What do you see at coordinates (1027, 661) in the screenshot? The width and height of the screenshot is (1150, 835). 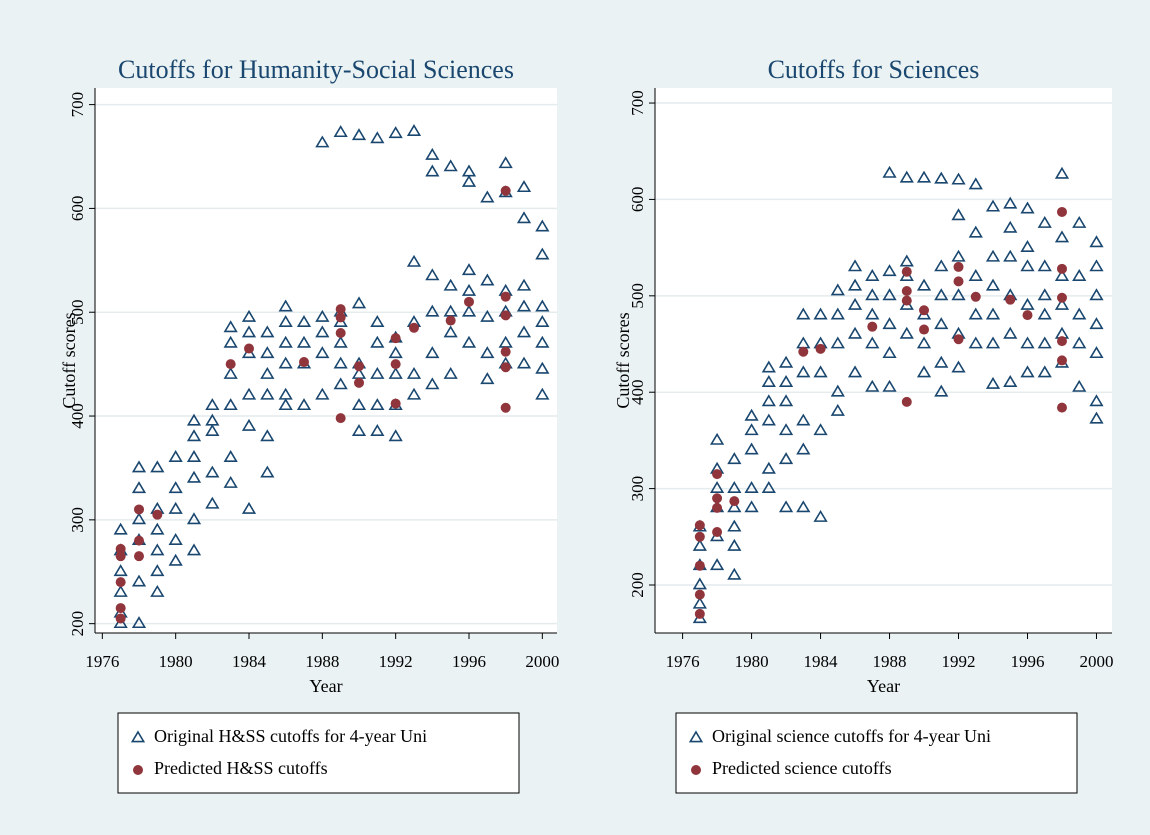 I see `x-tick-label: 1996` at bounding box center [1027, 661].